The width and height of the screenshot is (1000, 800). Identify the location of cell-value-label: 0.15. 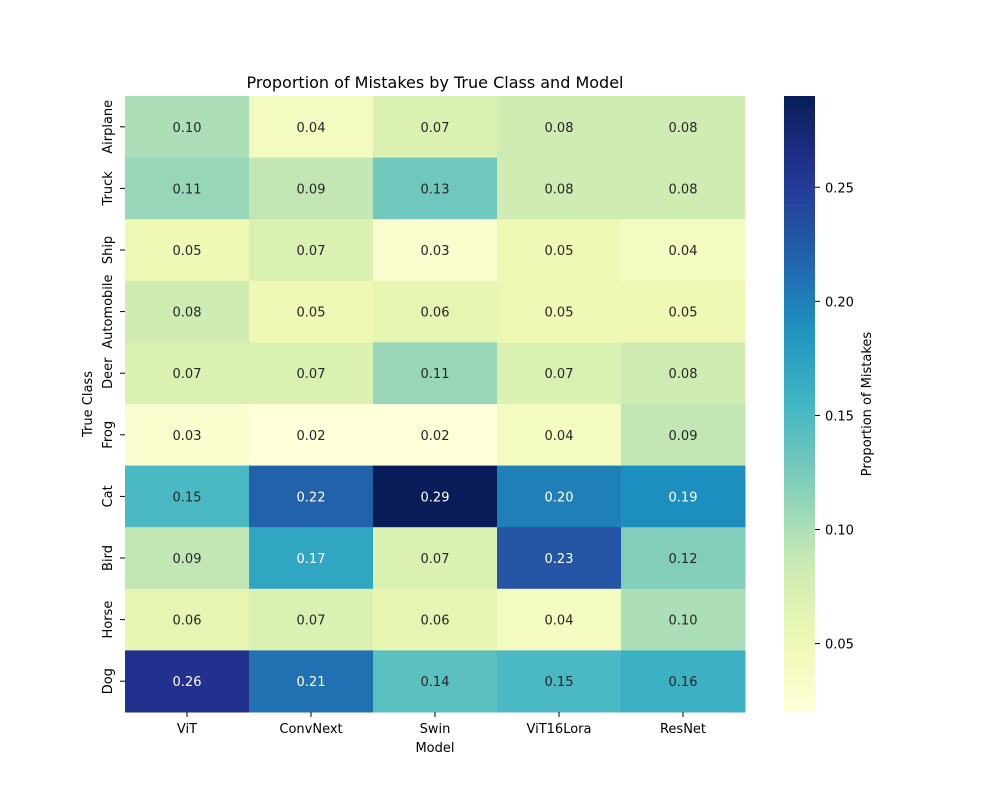
(187, 497).